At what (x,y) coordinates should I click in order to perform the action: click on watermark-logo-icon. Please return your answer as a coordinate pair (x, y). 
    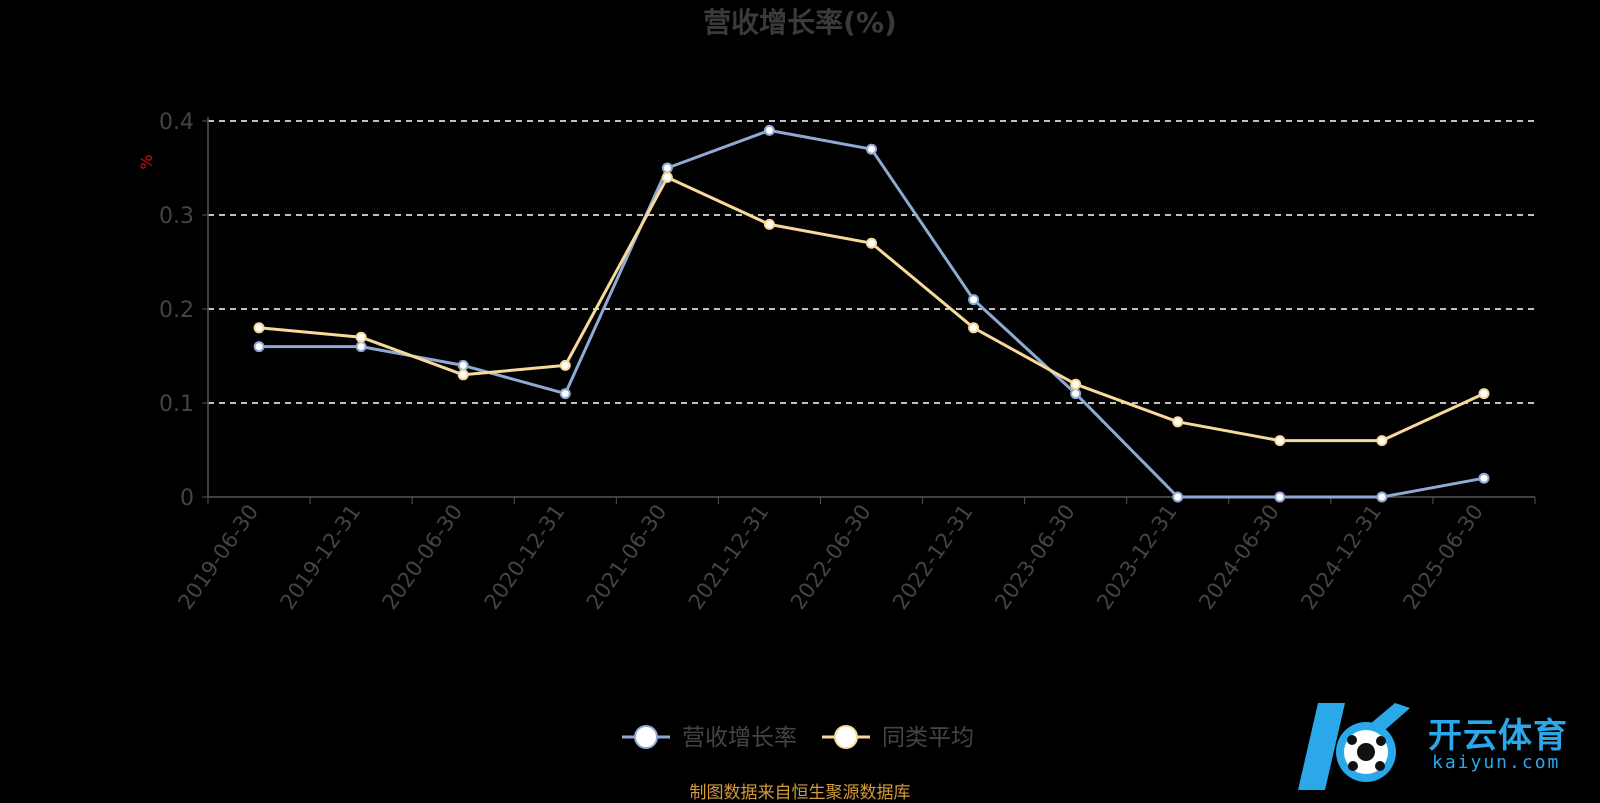
    Looking at the image, I should click on (1354, 746).